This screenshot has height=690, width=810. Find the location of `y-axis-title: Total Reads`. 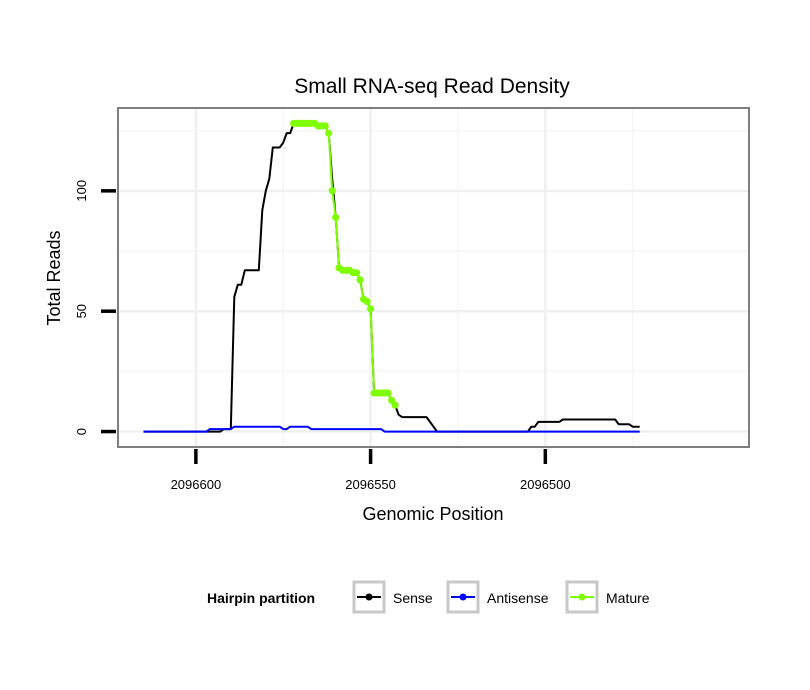

y-axis-title: Total Reads is located at coordinates (54, 277).